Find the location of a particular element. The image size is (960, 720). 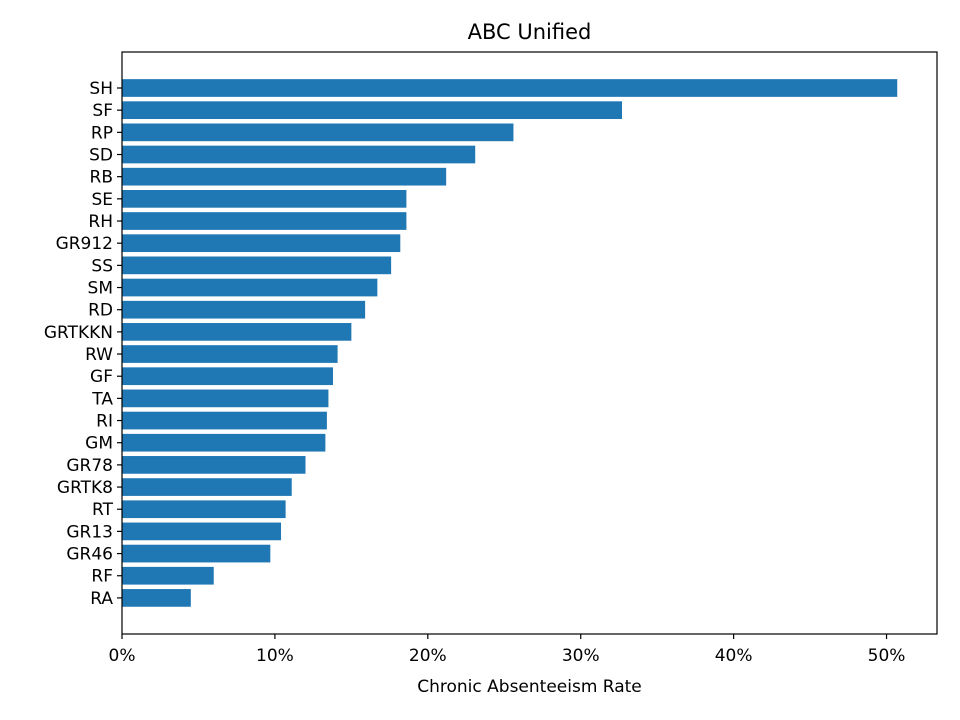

y-tick-label: SF is located at coordinates (102, 111).